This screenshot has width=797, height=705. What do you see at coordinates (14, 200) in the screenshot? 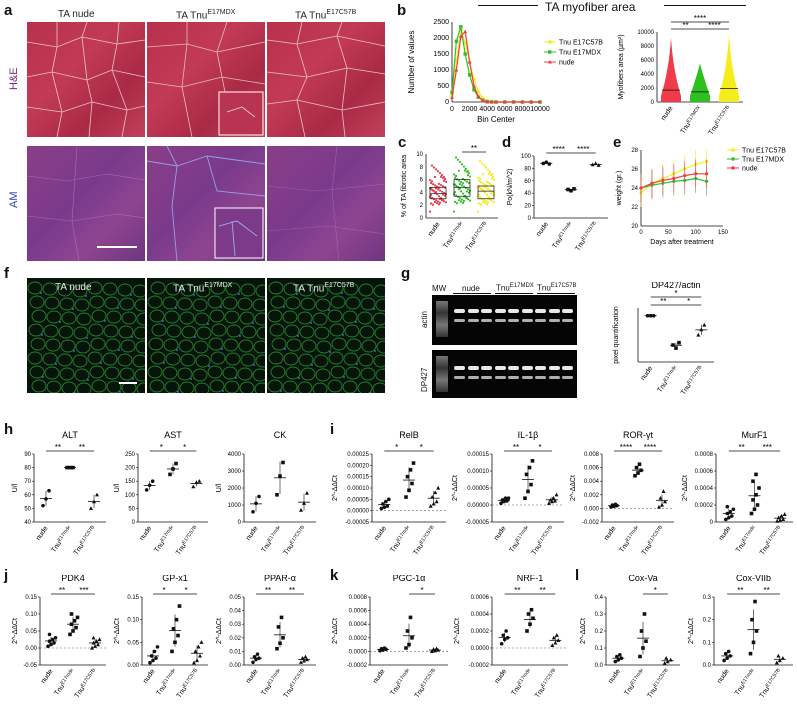
I see `a-row-label-am: AM` at bounding box center [14, 200].